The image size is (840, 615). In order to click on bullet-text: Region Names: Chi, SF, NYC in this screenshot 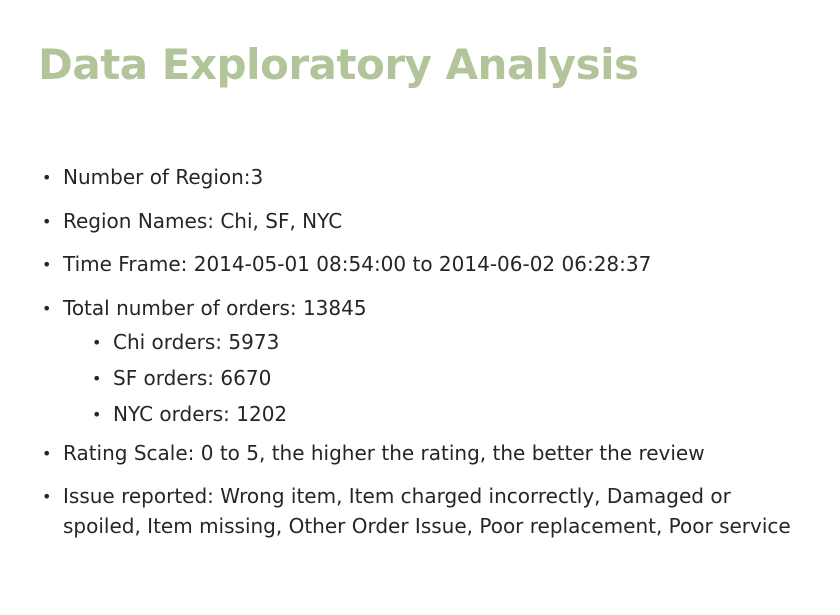, I will do `click(203, 220)`.